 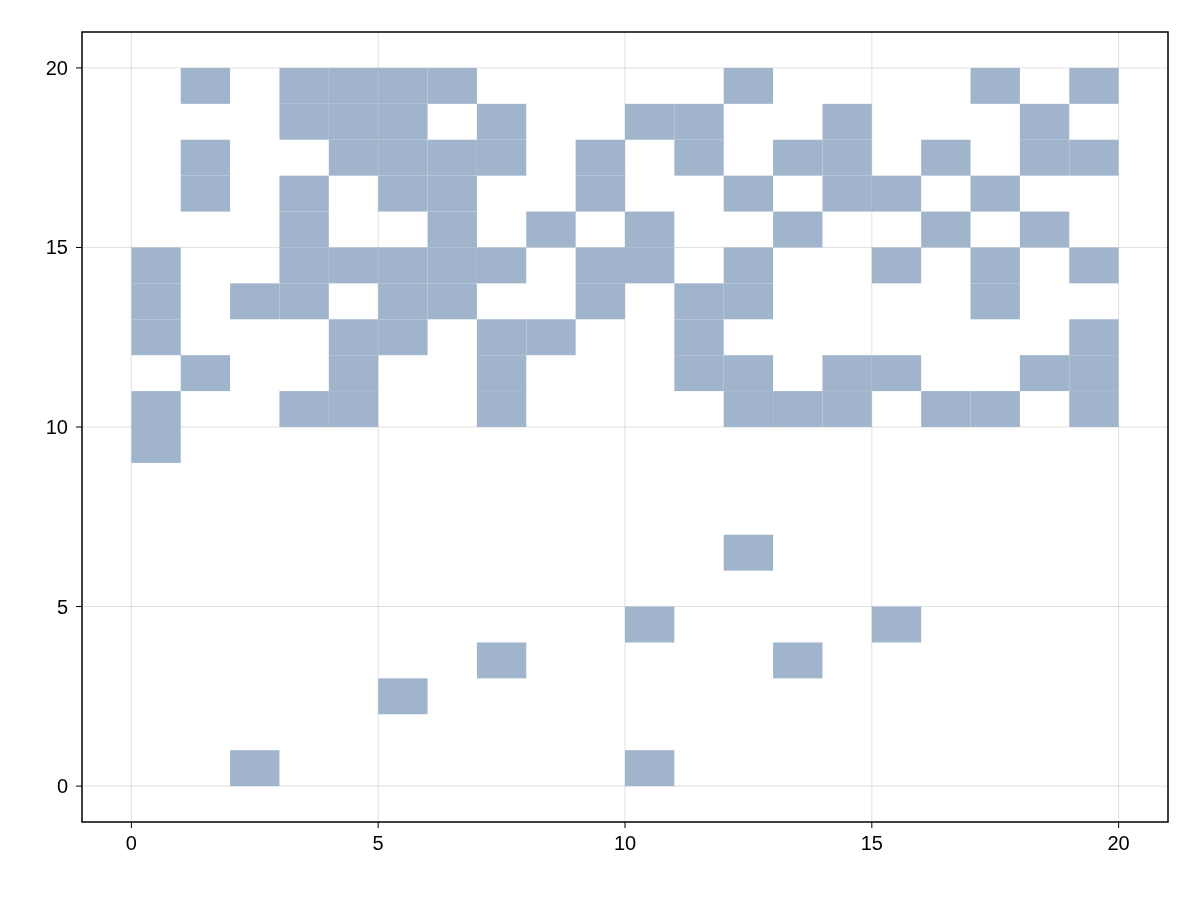 What do you see at coordinates (131, 843) in the screenshot?
I see `x-tick-label: 0` at bounding box center [131, 843].